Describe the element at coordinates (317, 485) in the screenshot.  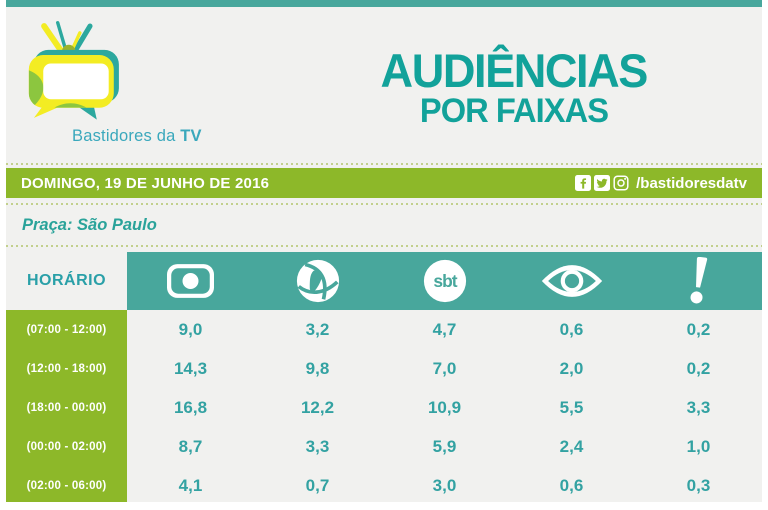
I see `value-cell-record: 0,7` at that location.